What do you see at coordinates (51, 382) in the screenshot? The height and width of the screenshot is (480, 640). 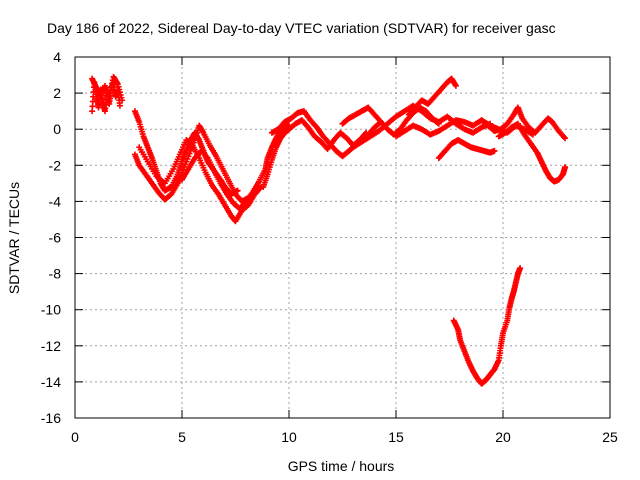 I see `y-tick-label: -14` at bounding box center [51, 382].